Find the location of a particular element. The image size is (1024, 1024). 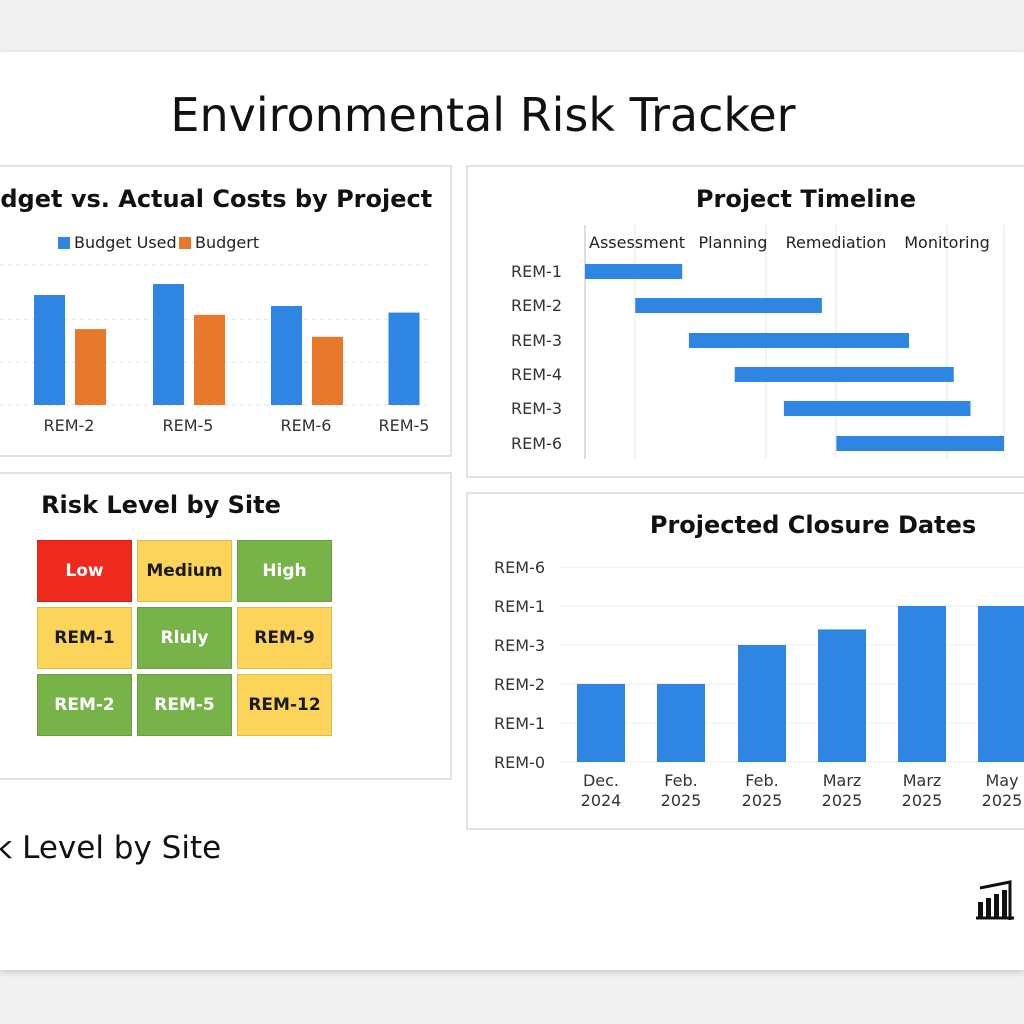

closure-y-tick-5: REM-6 is located at coordinates (519, 567).